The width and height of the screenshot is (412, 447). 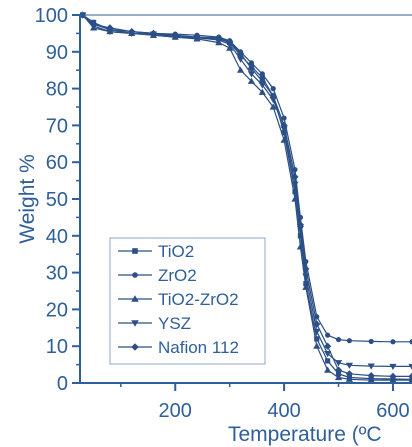 What do you see at coordinates (154, 323) in the screenshot?
I see `legend-entry: YSZ` at bounding box center [154, 323].